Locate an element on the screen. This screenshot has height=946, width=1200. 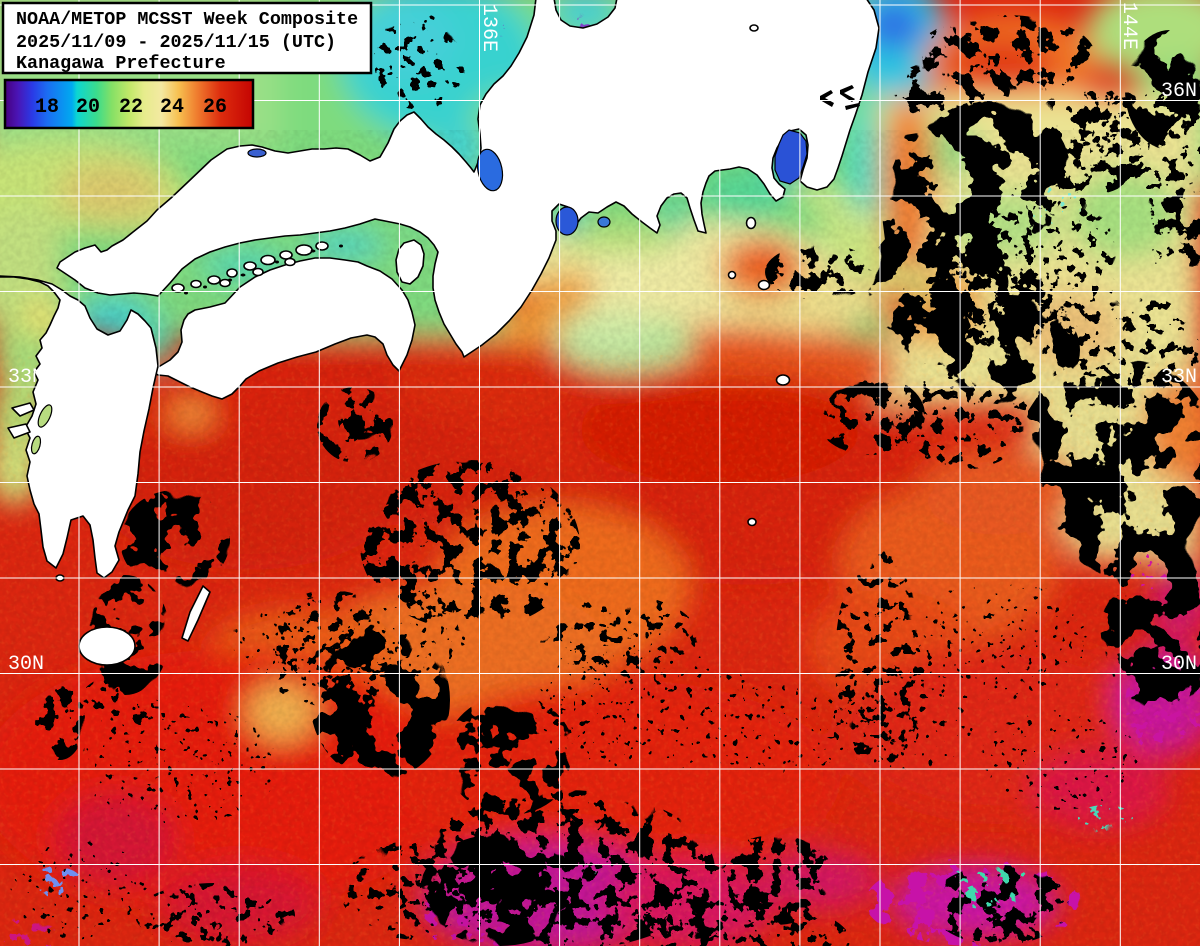
svg-text: 36N is located at coordinates (1179, 91).